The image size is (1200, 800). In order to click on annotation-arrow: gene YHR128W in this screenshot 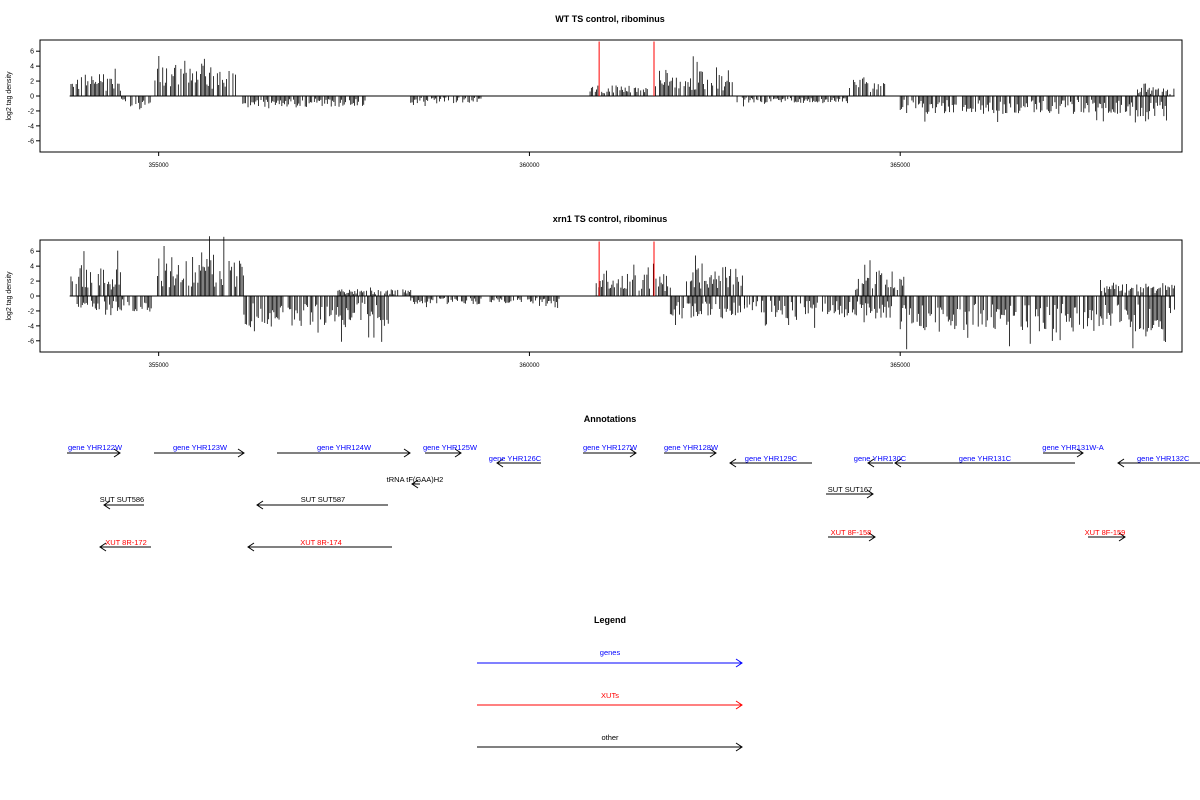, I will do `click(691, 450)`.